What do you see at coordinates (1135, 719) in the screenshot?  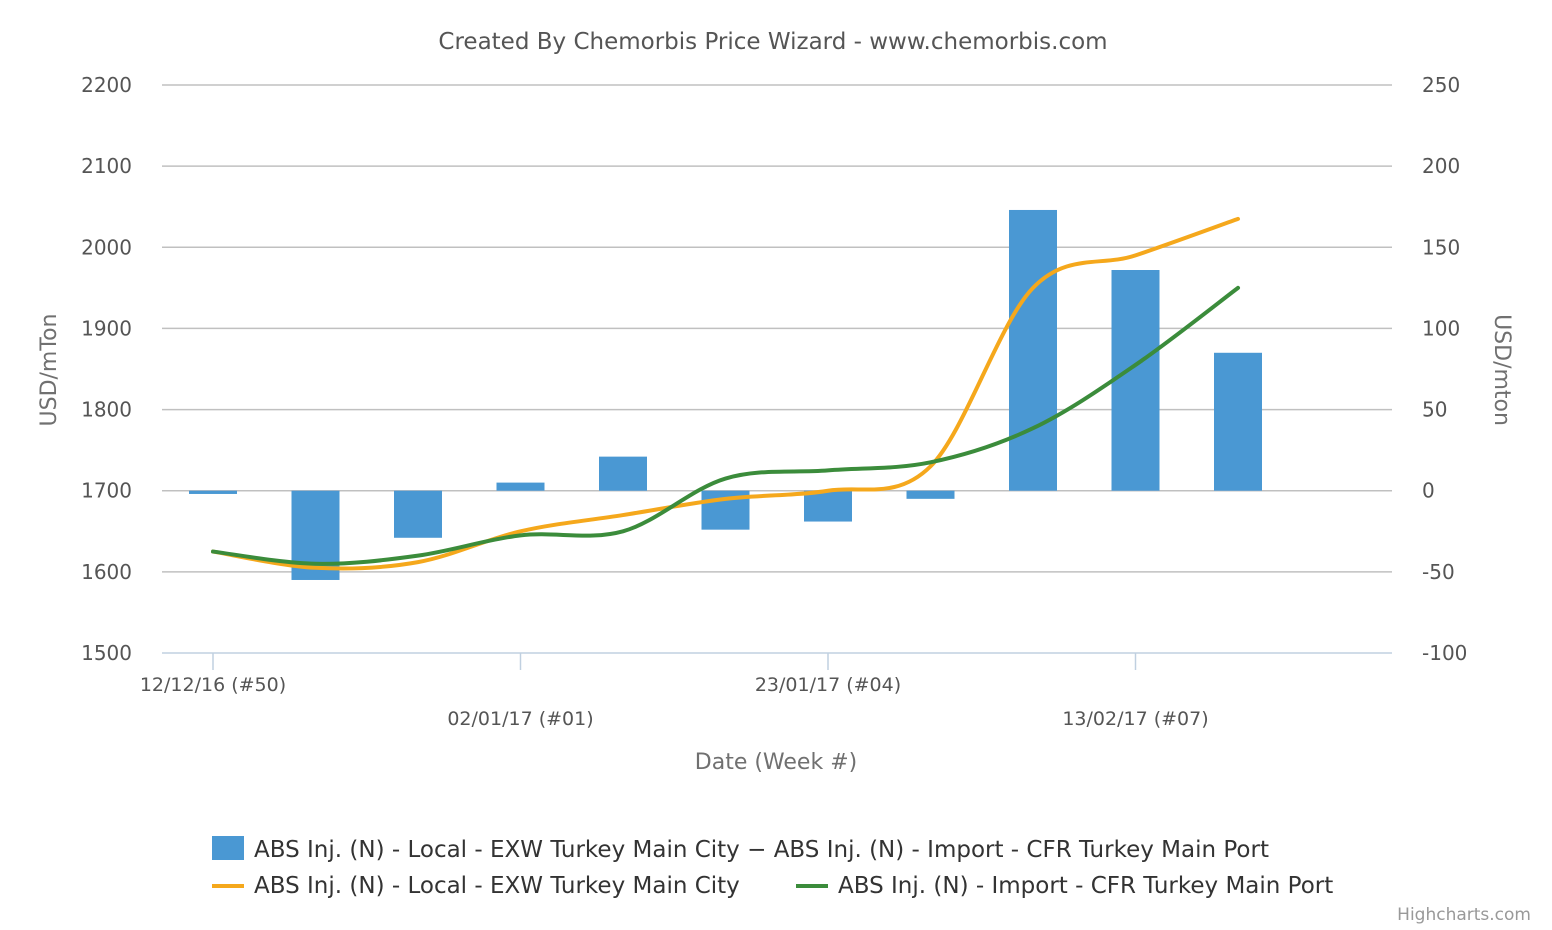 I see `x-tick-label: 13/02/17 (#07)` at bounding box center [1135, 719].